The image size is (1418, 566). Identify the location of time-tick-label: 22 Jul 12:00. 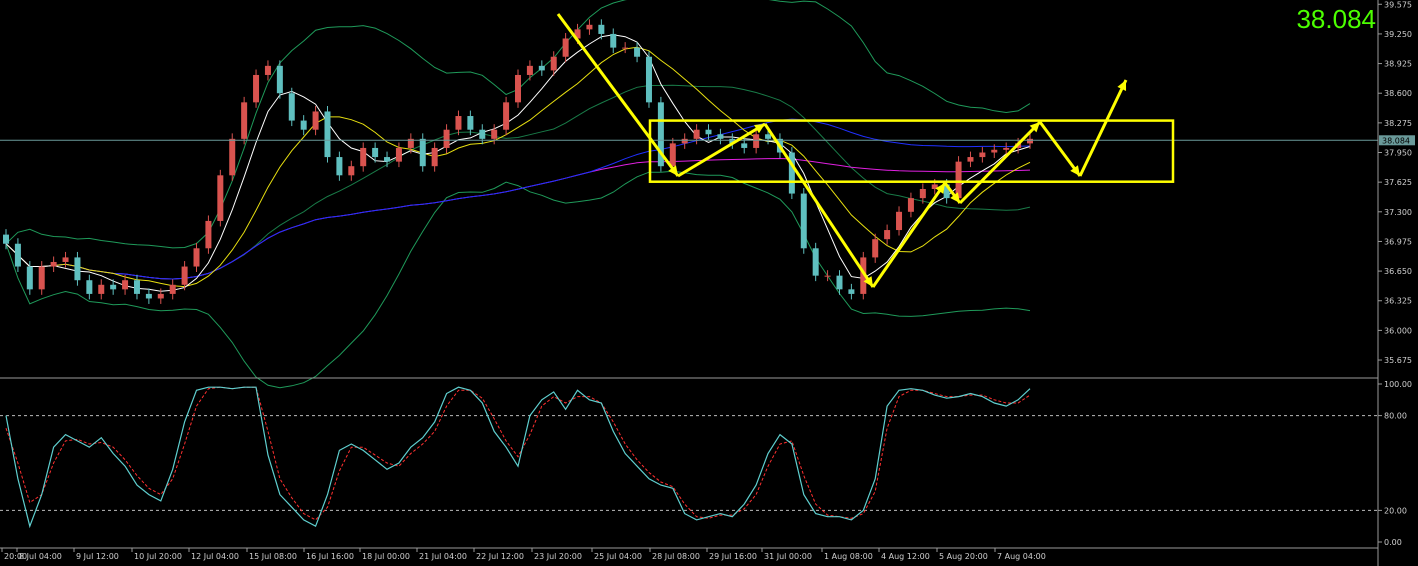
(500, 556).